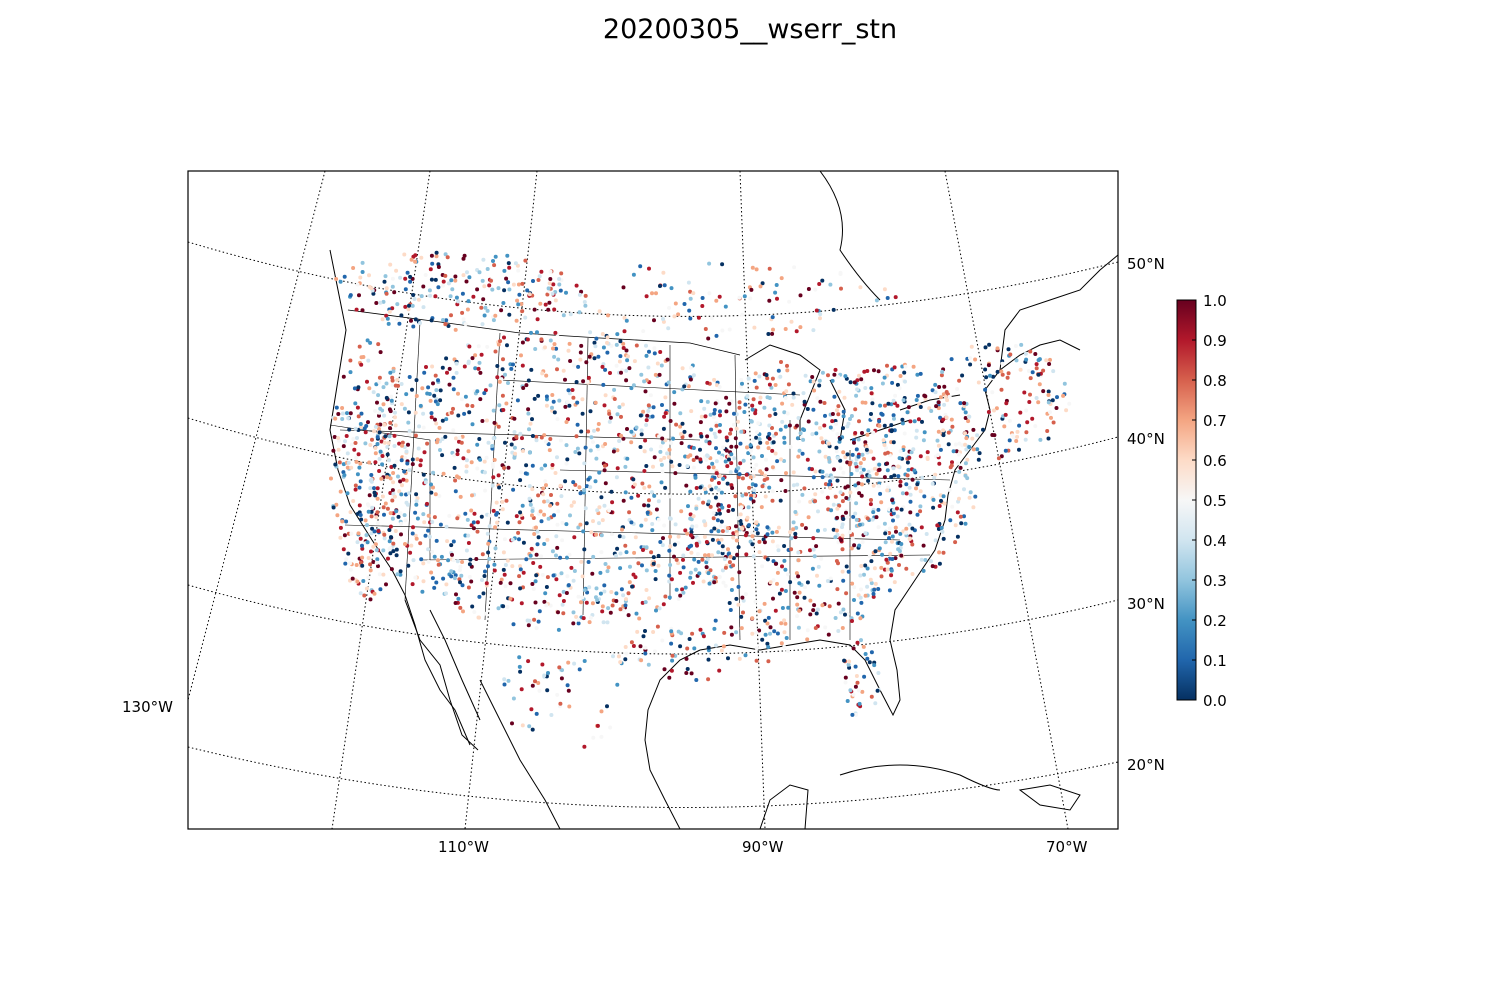  Describe the element at coordinates (1215, 421) in the screenshot. I see `colorbar-tick-label: 0.7` at that location.